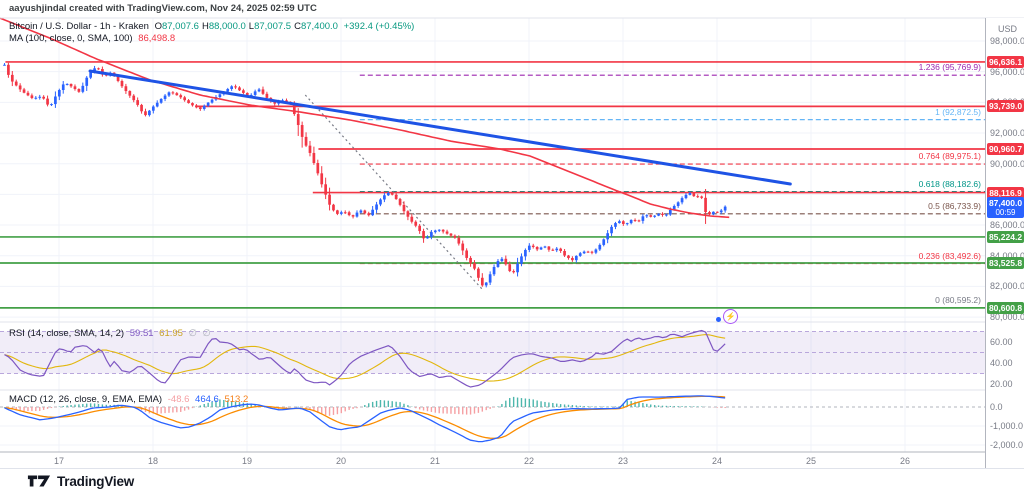 This screenshot has width=1024, height=493. I want to click on price-tick-label: 82,000.0, so click(1007, 286).